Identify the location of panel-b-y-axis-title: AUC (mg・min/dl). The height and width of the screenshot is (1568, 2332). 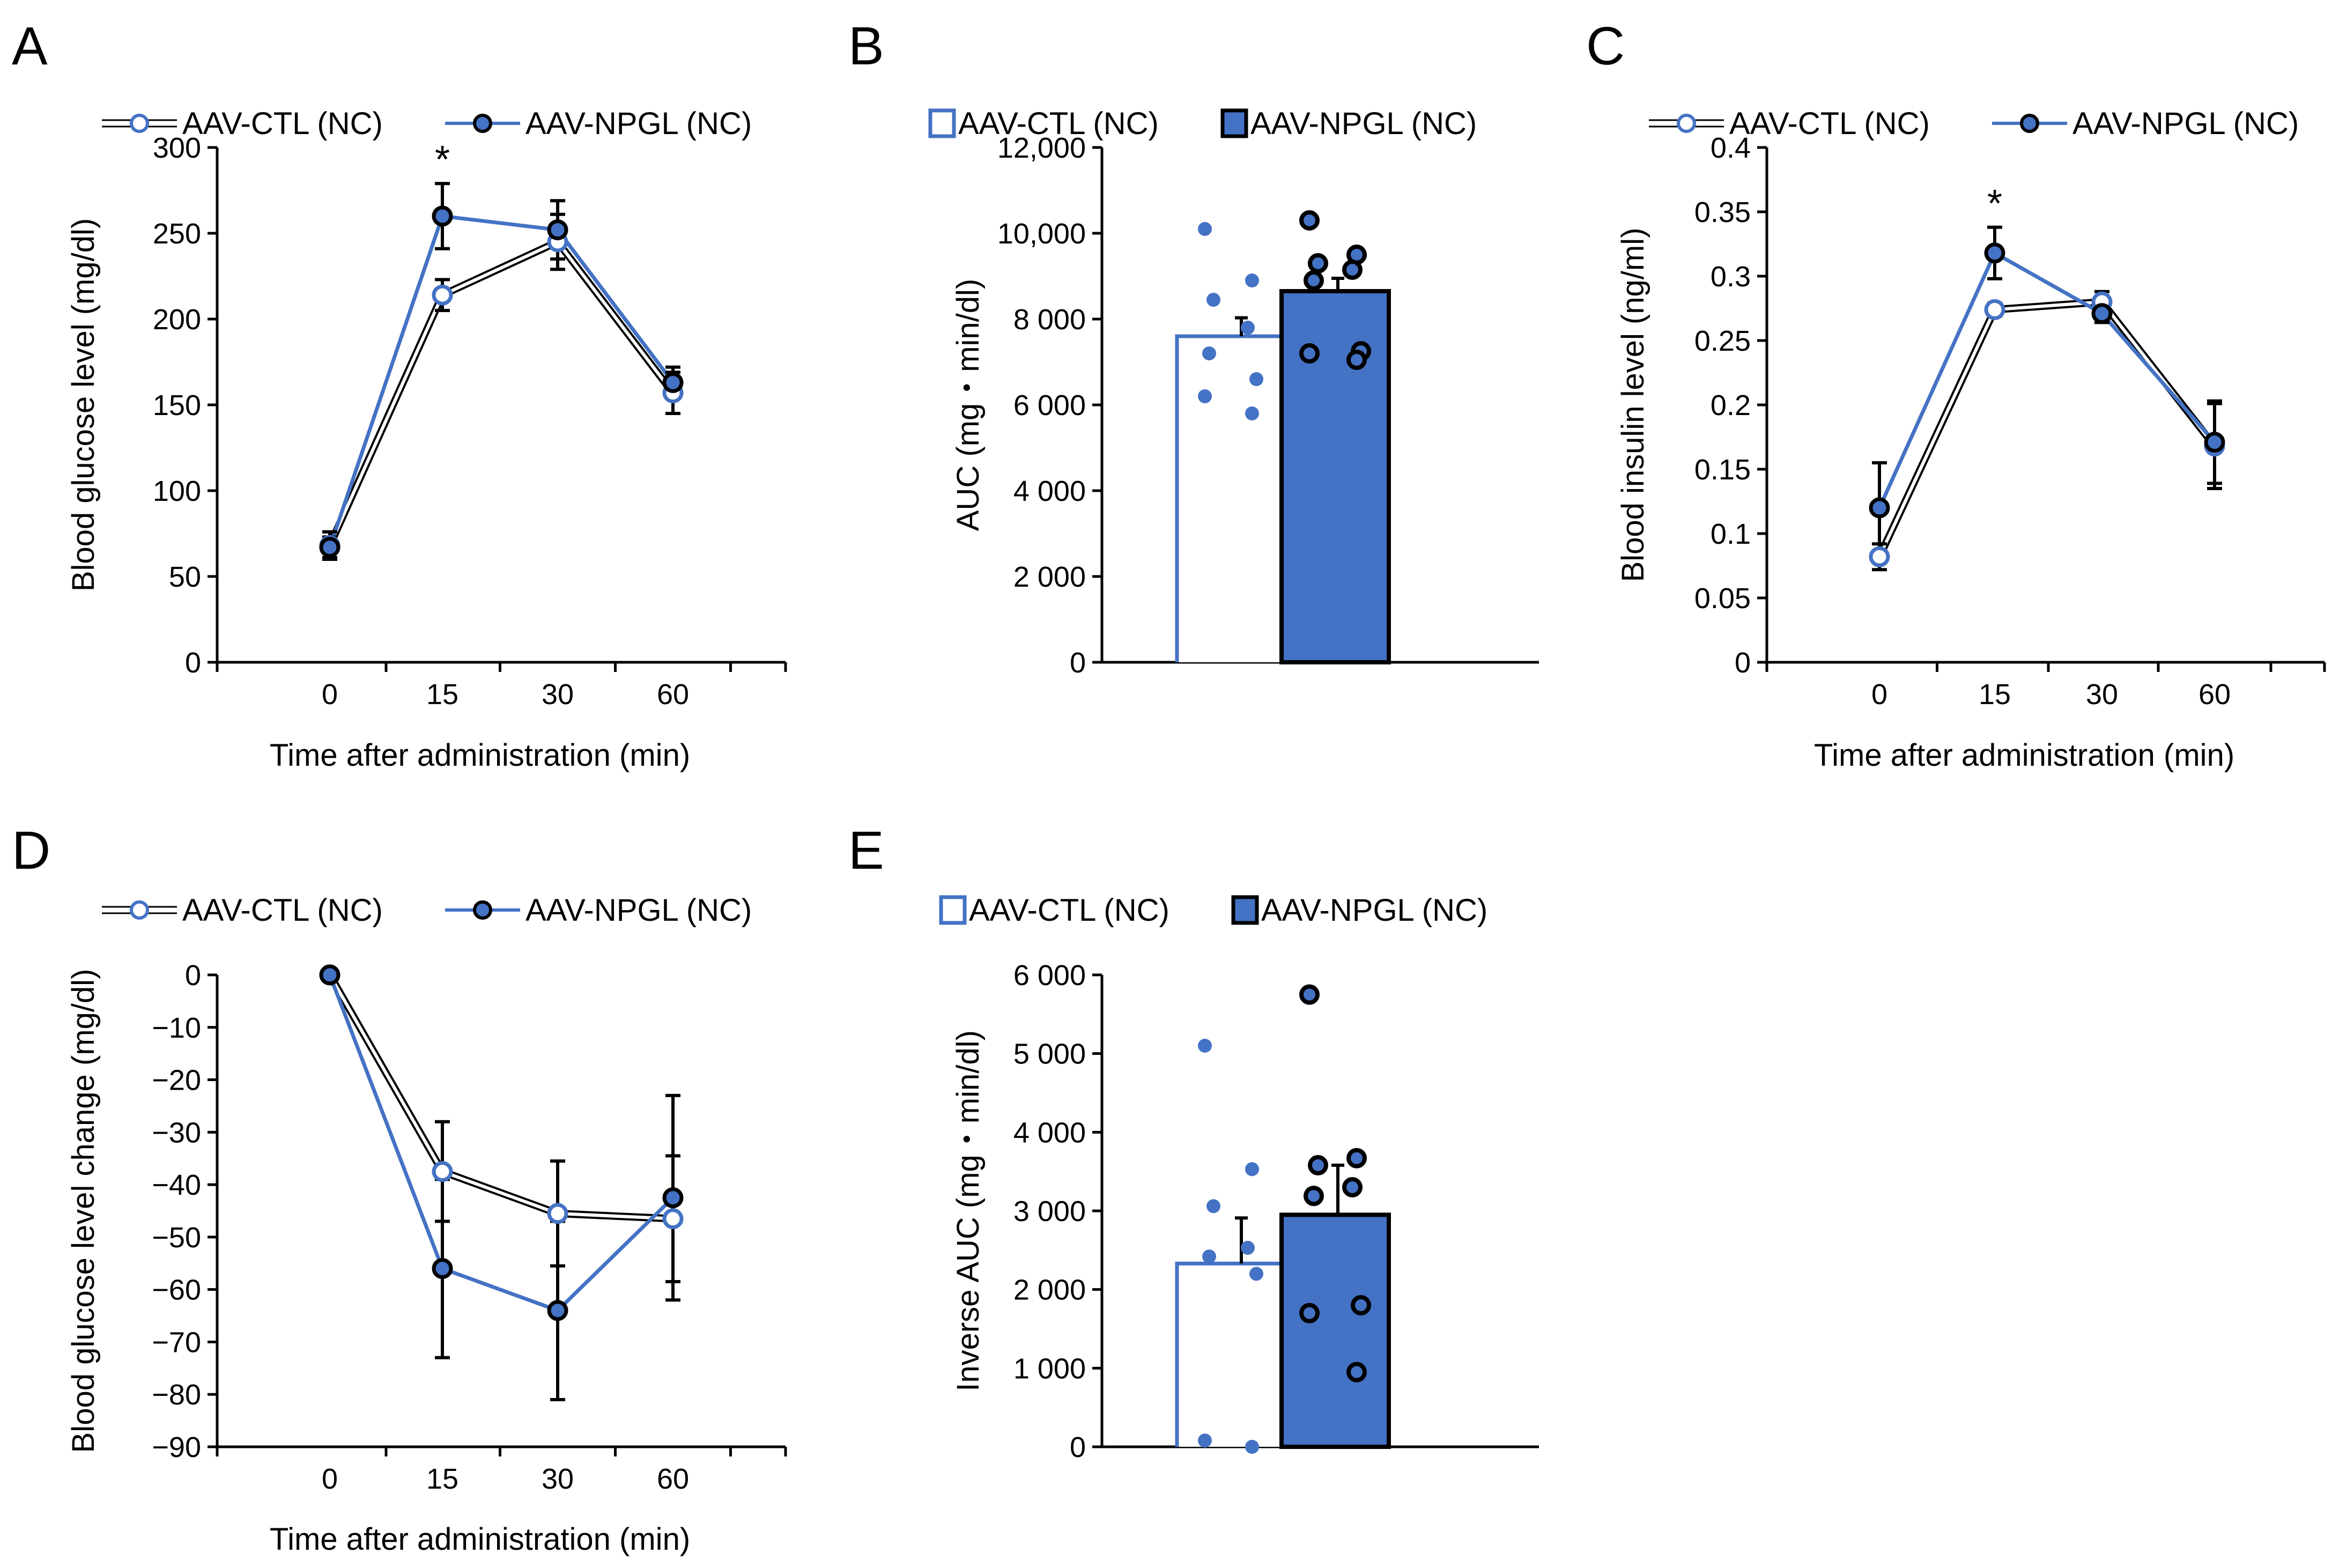
(968, 405).